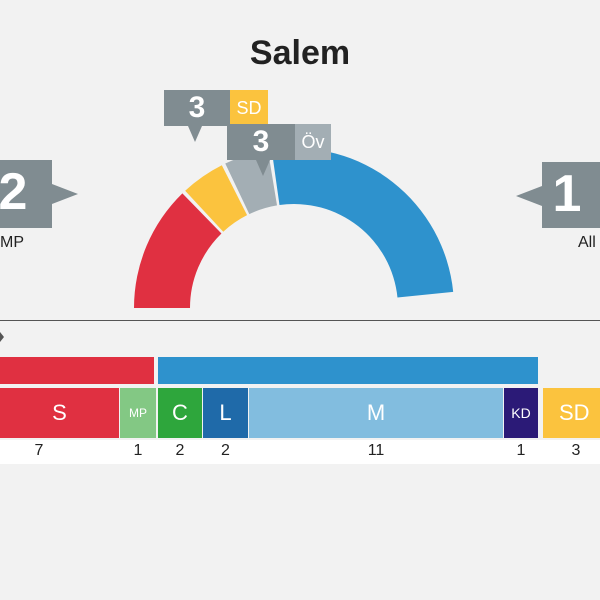 The image size is (600, 600). I want to click on right-block-bar, so click(348, 370).